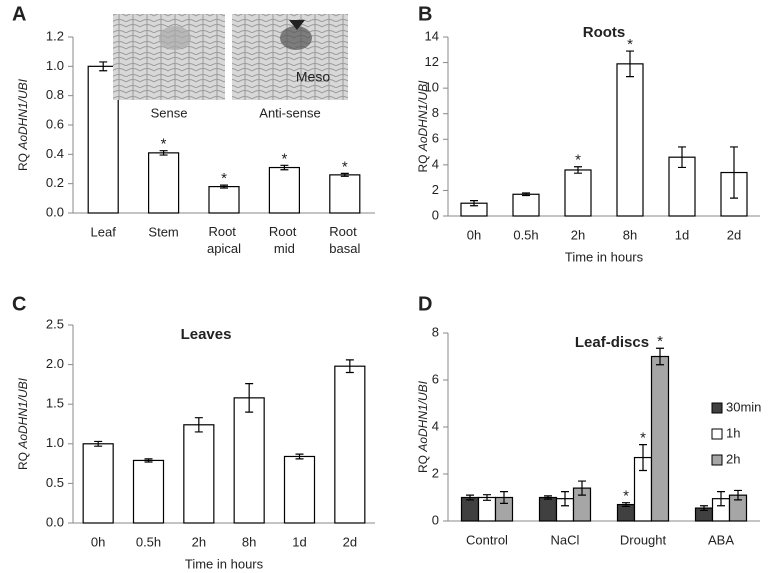 The height and width of the screenshot is (573, 778). What do you see at coordinates (565, 539) in the screenshot?
I see `x-tick-label: NaCl` at bounding box center [565, 539].